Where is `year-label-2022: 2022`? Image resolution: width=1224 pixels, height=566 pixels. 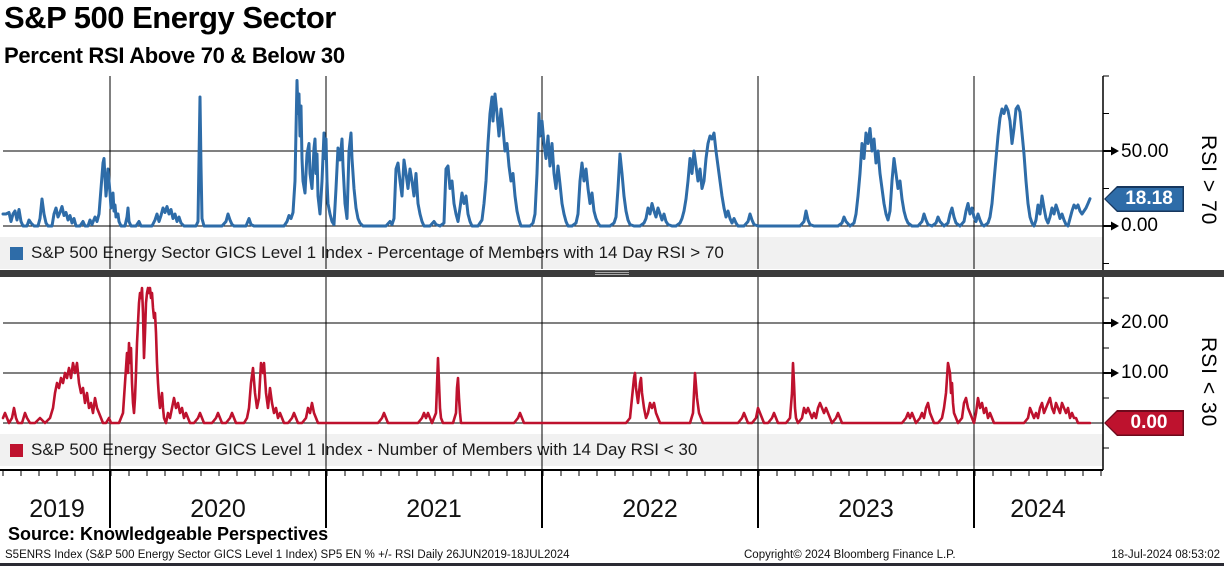 year-label-2022: 2022 is located at coordinates (650, 509).